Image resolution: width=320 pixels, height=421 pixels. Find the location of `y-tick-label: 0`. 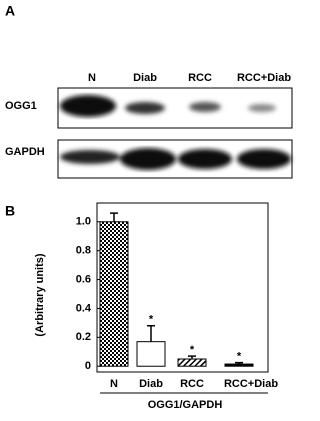

y-tick-label: 0 is located at coordinates (88, 366).